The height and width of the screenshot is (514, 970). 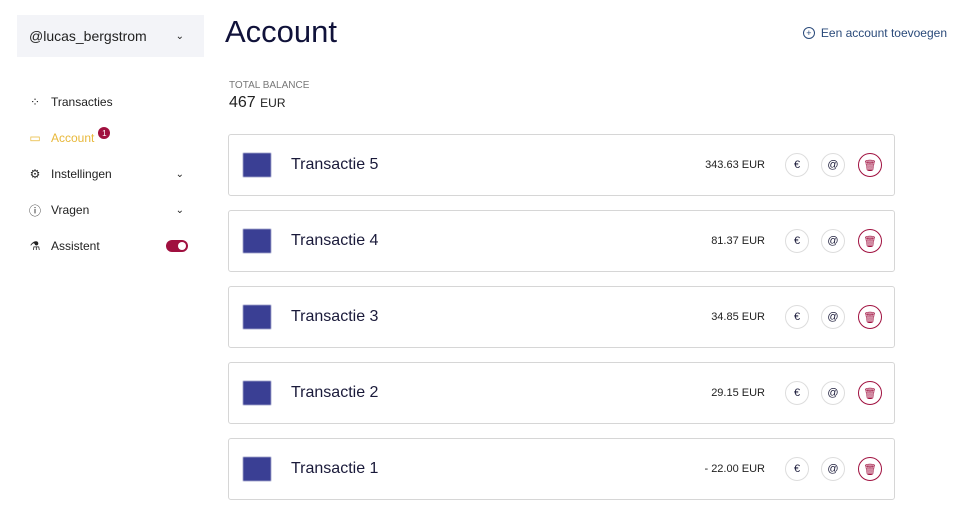 What do you see at coordinates (883, 33) in the screenshot?
I see `add-account-label: Een account toevoegen` at bounding box center [883, 33].